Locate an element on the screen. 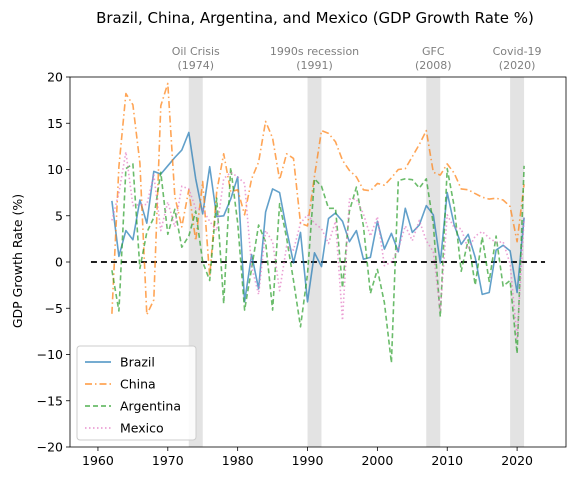 This screenshot has height=480, width=574. y-tick-label: −10 is located at coordinates (50, 354).